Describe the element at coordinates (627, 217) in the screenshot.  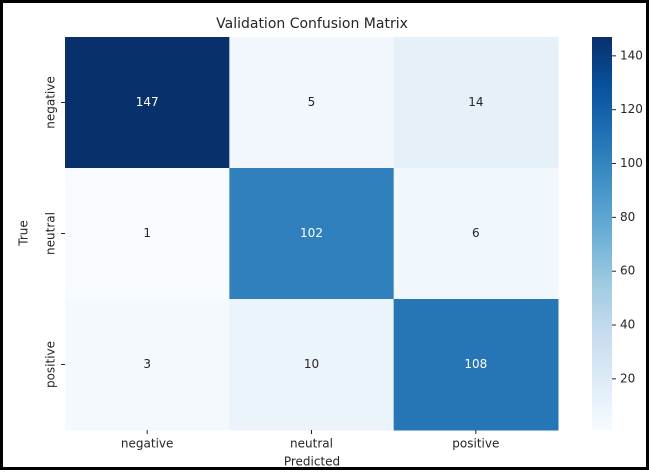
I see `colorbar-tick-label: 80` at that location.